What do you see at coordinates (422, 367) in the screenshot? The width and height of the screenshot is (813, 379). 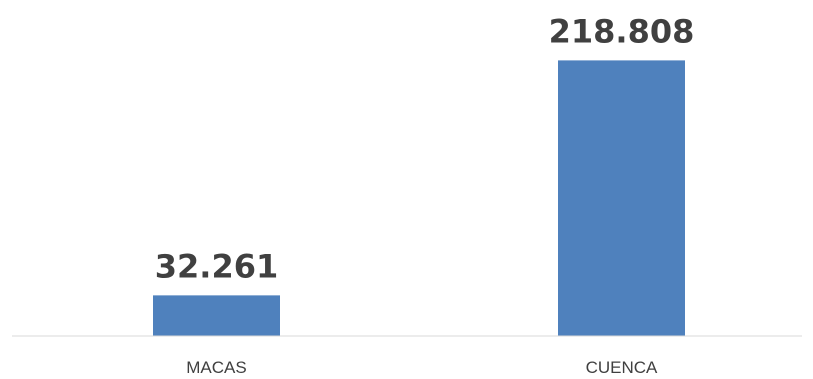 I see `category-labels-group: MACAS CUENCA` at bounding box center [422, 367].